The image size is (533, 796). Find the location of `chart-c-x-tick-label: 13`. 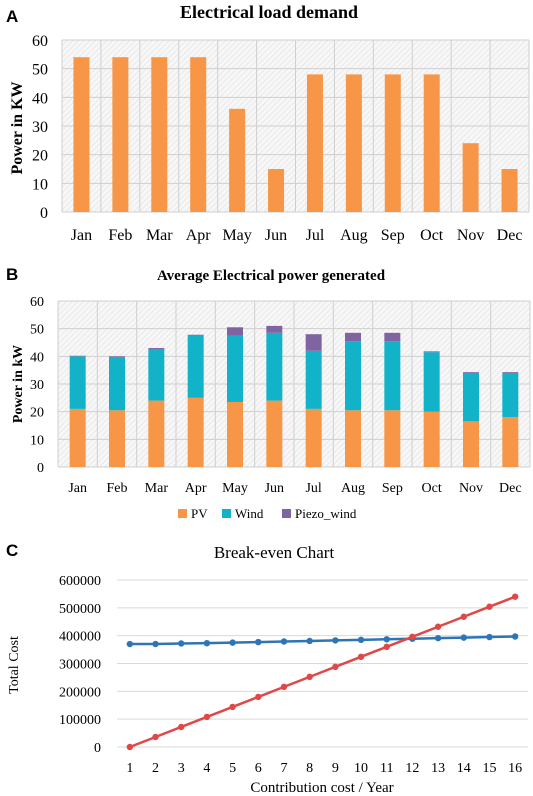

chart-c-x-tick-label: 13 is located at coordinates (438, 768).